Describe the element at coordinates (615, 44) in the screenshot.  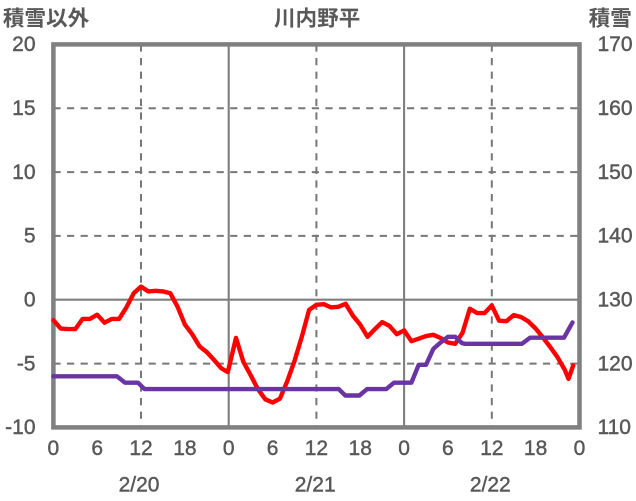
I see `svg-text: 170` at that location.